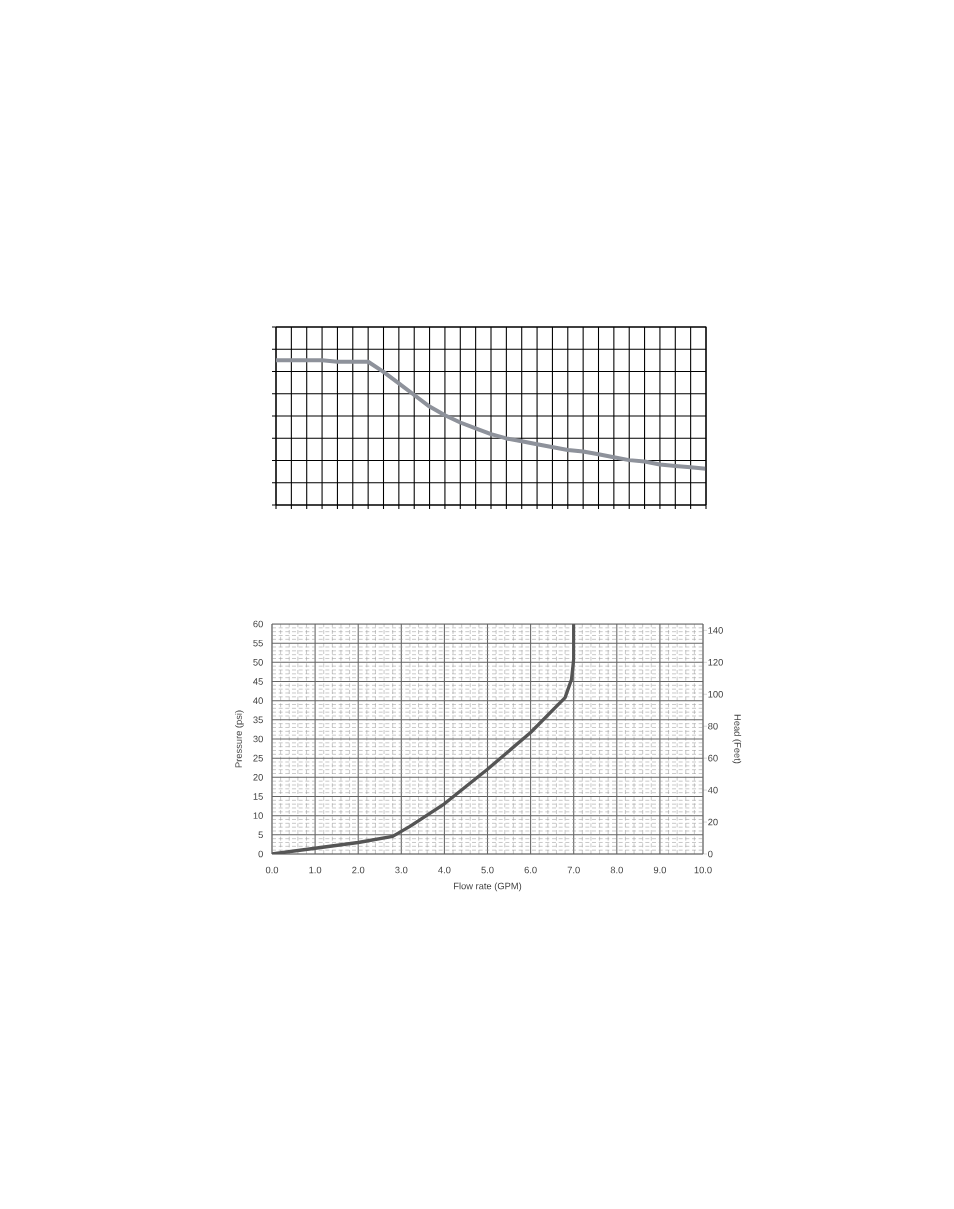 The image size is (954, 1209). What do you see at coordinates (358, 870) in the screenshot?
I see `x-tick-label: 2.0` at bounding box center [358, 870].